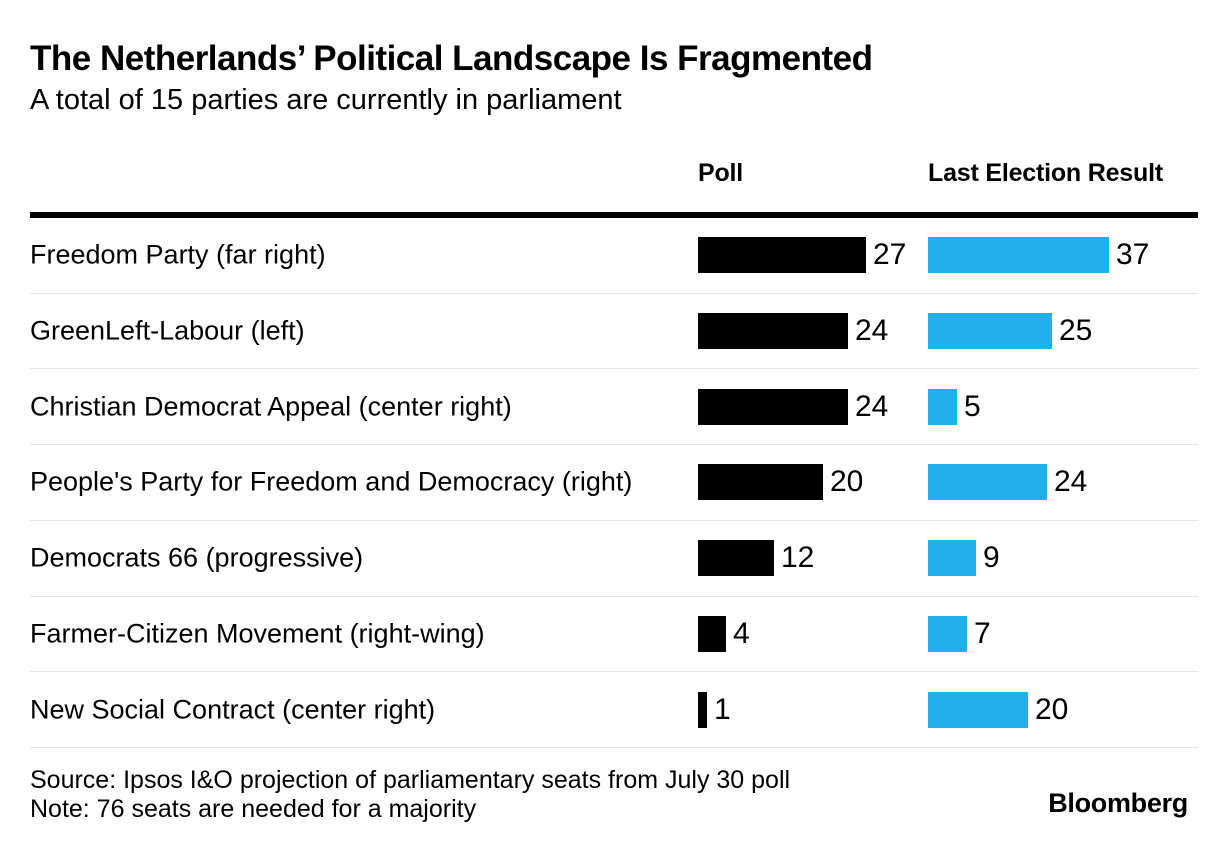 Image resolution: width=1228 pixels, height=848 pixels. What do you see at coordinates (847, 482) in the screenshot?
I see `poll-value: 20` at bounding box center [847, 482].